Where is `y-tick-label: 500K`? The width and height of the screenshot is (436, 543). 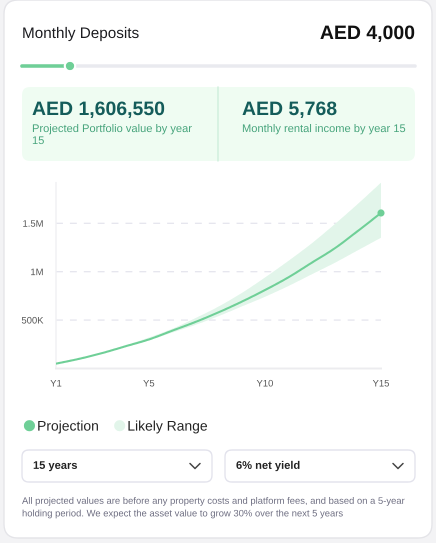
y-tick-label: 500K is located at coordinates (33, 320).